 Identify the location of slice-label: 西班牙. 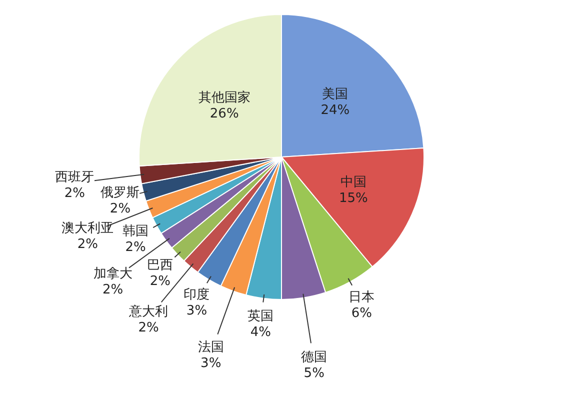
(74, 178).